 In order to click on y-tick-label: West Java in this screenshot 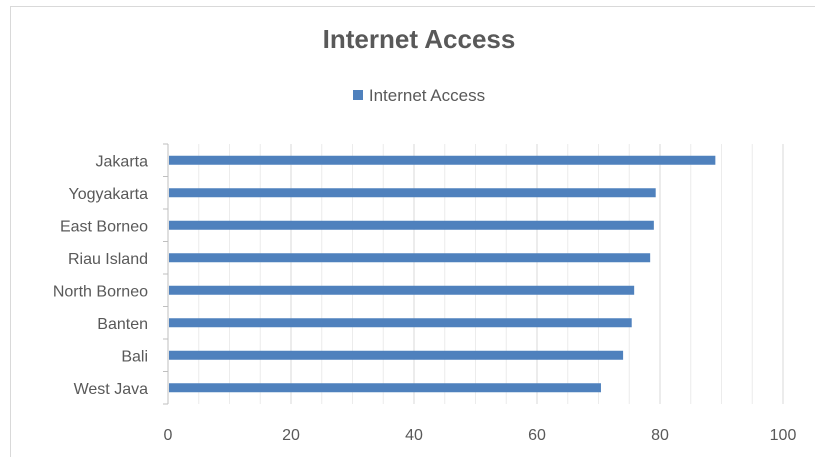, I will do `click(111, 389)`.